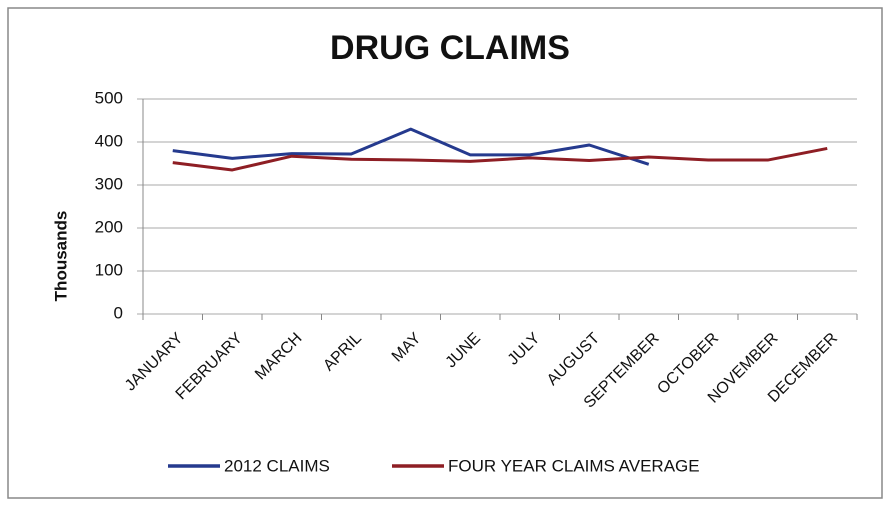  What do you see at coordinates (109, 140) in the screenshot?
I see `y-tick-label: 400` at bounding box center [109, 140].